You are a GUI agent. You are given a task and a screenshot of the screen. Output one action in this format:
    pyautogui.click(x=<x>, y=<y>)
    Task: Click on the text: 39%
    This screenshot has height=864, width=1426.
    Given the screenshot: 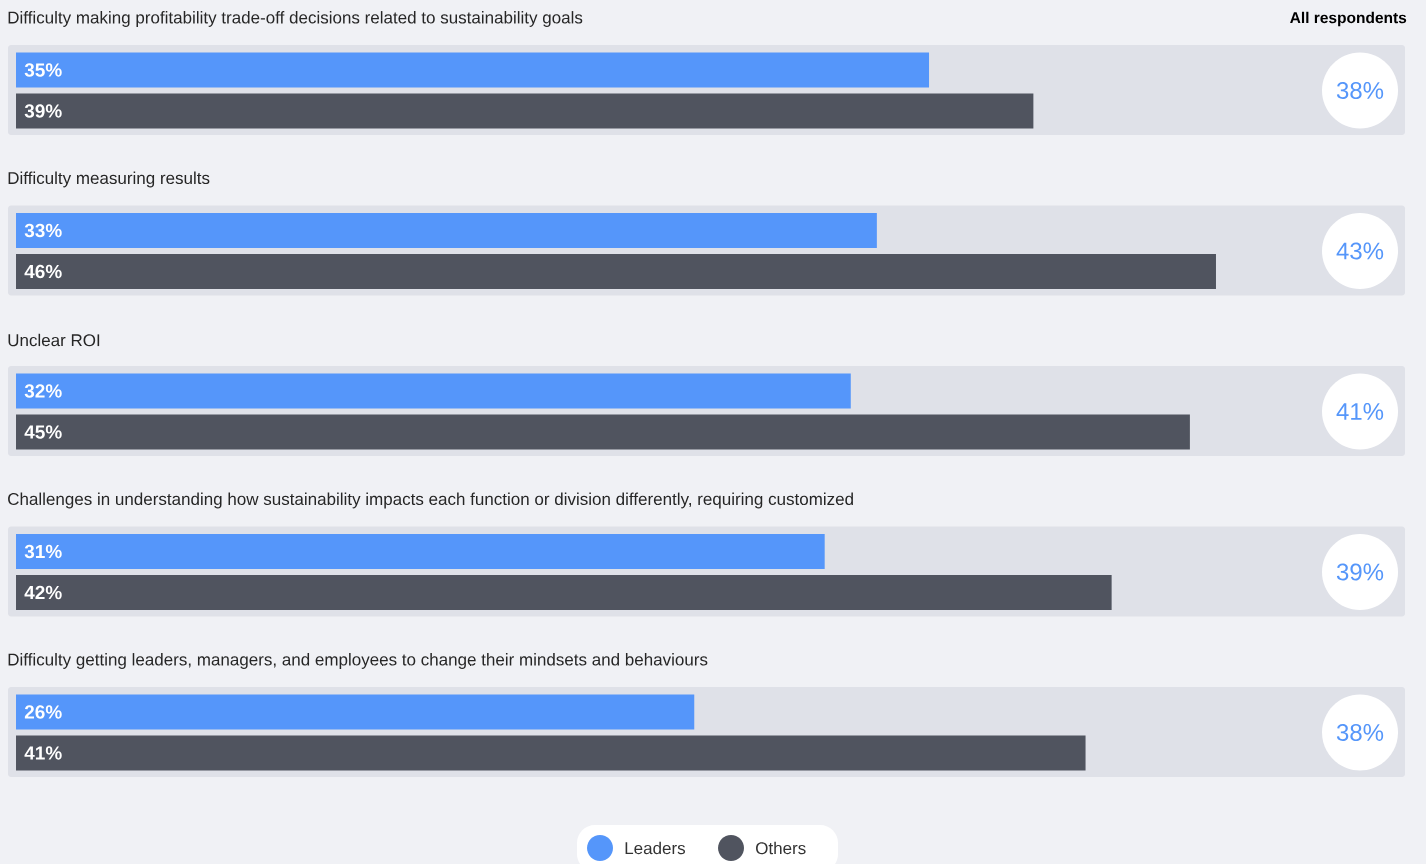 What is the action you would take?
    pyautogui.click(x=1360, y=572)
    